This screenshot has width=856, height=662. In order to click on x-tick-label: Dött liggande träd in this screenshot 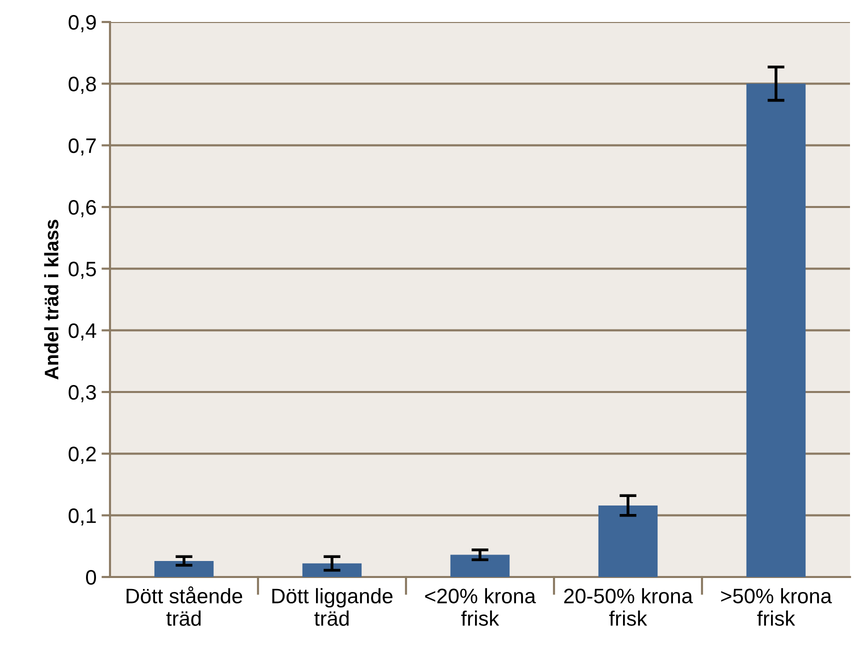, I will do `click(332, 607)`.